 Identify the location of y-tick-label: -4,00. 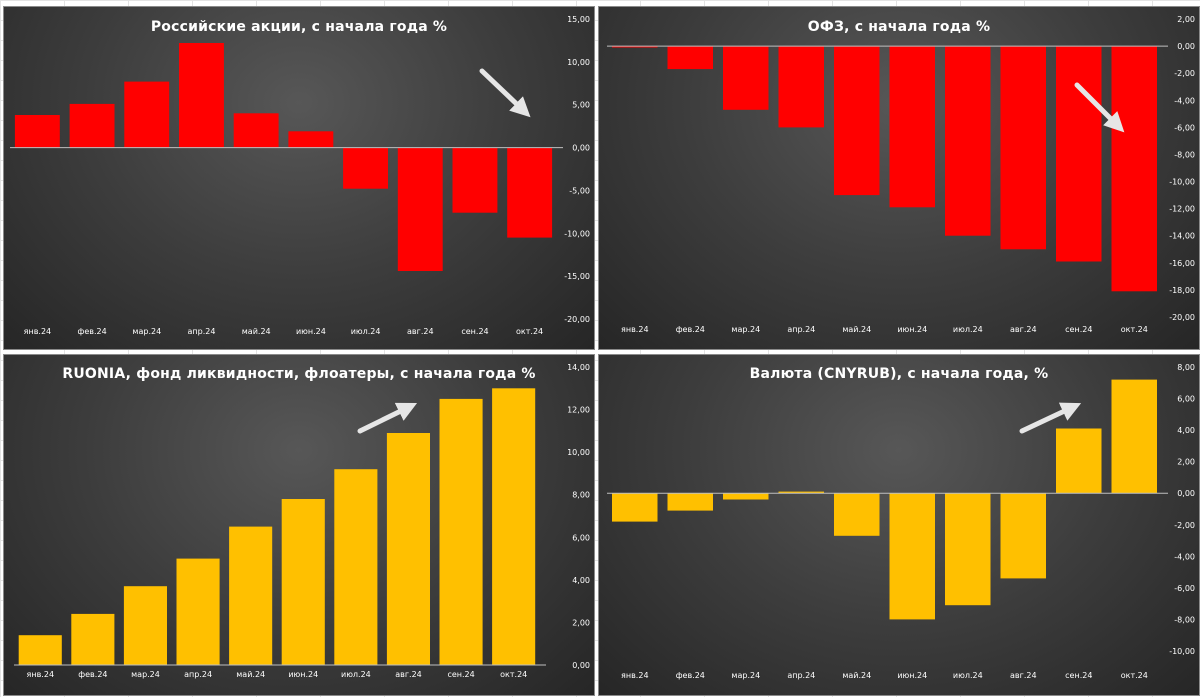
(1184, 556).